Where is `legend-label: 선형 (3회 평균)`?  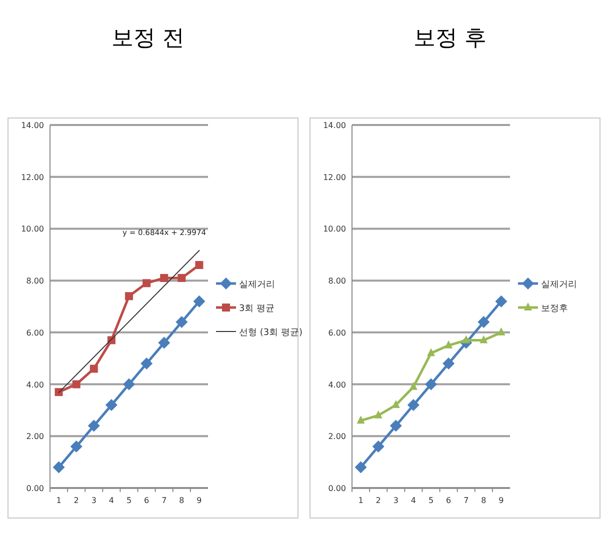 legend-label: 선형 (3회 평균) is located at coordinates (270, 333).